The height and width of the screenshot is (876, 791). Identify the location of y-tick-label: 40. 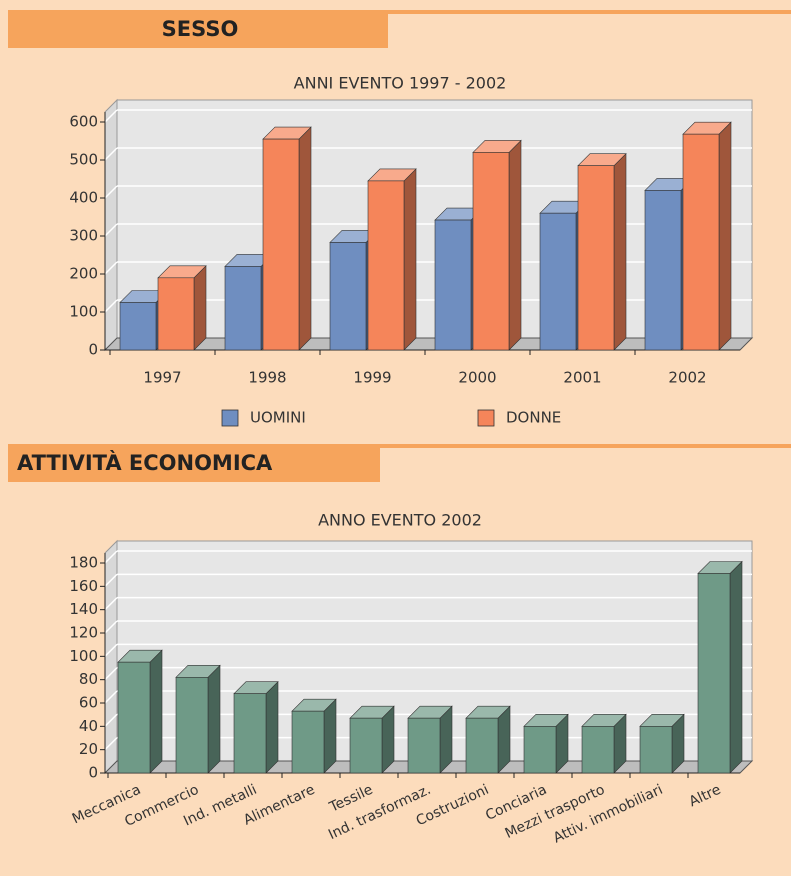
(88, 726).